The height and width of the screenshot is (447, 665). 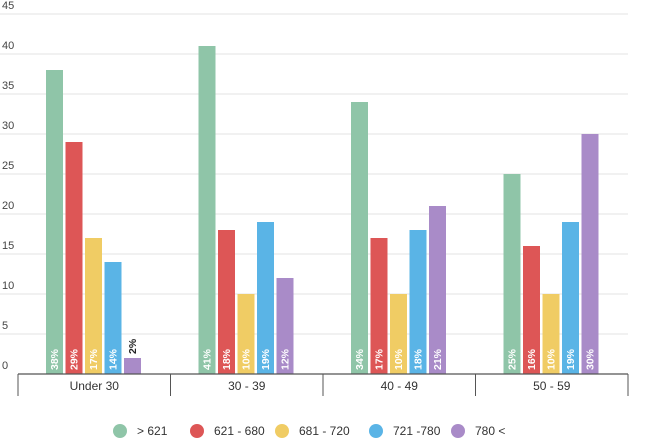 I want to click on y-tick-label: 45, so click(x=8, y=6).